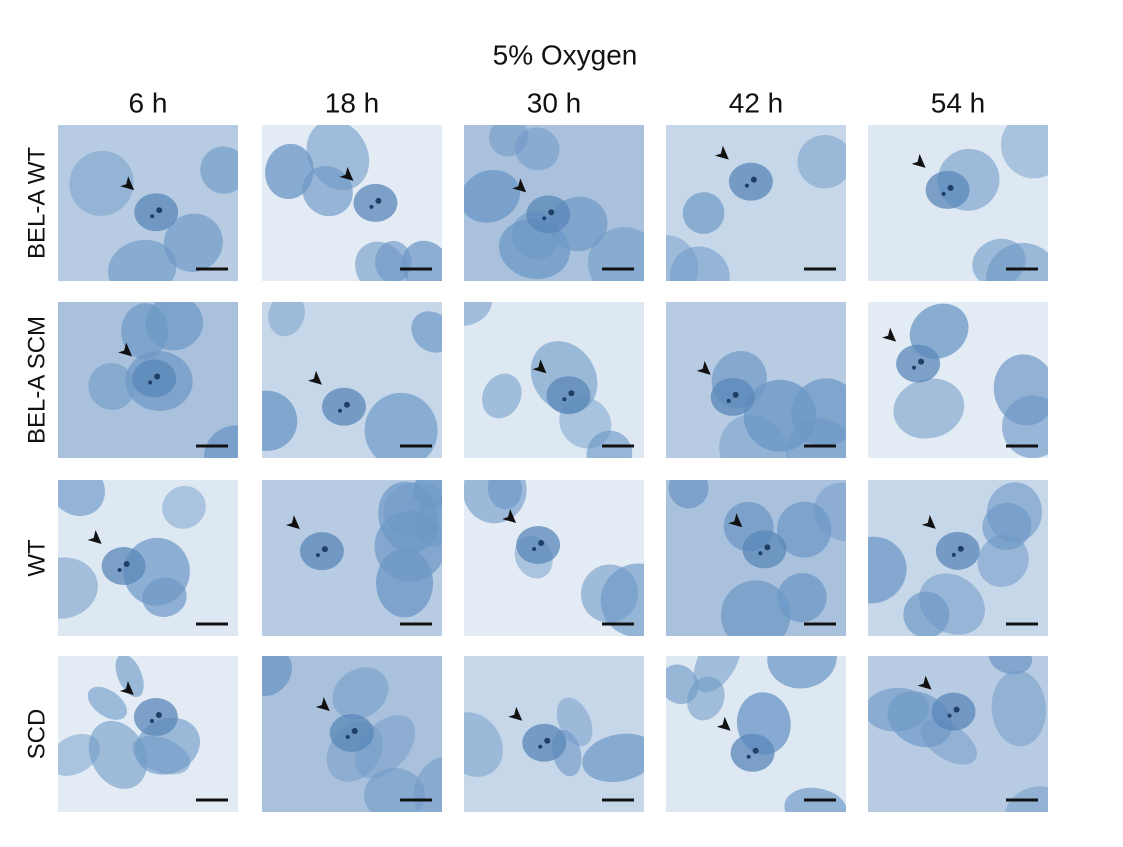 This screenshot has height=847, width=1123. I want to click on column-label: 42 h, so click(756, 102).